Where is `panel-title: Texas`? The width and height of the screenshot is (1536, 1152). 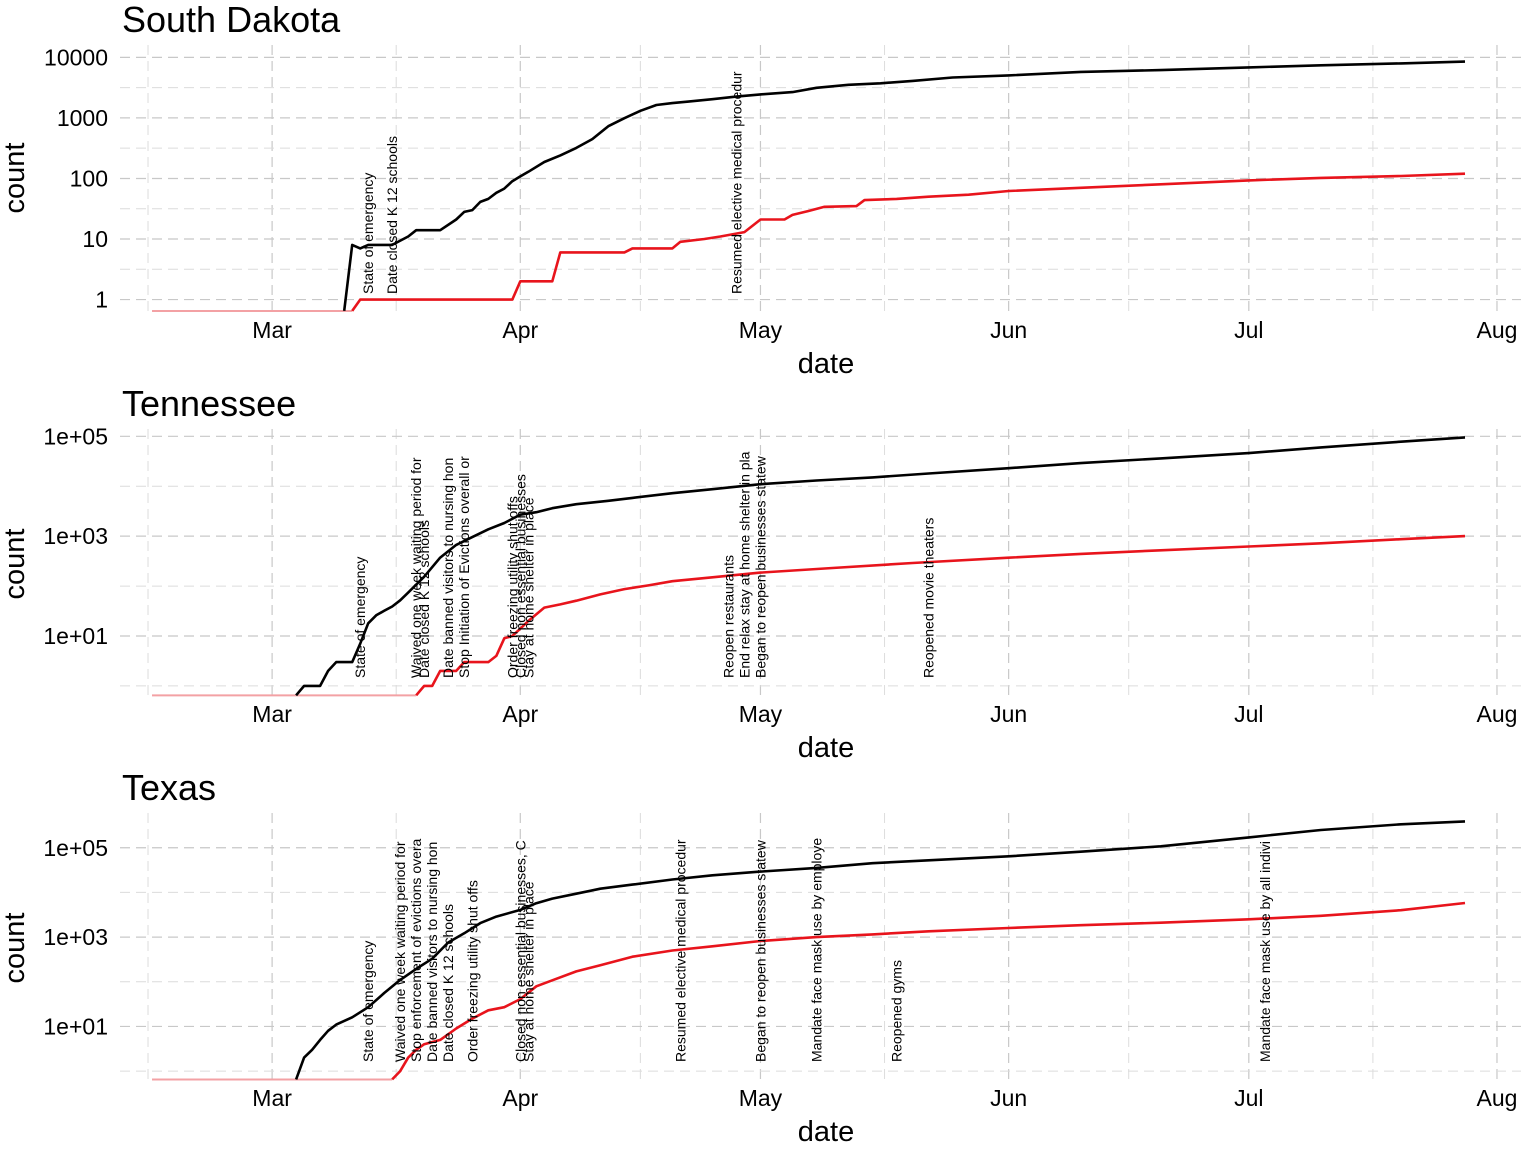 panel-title: Texas is located at coordinates (169, 787).